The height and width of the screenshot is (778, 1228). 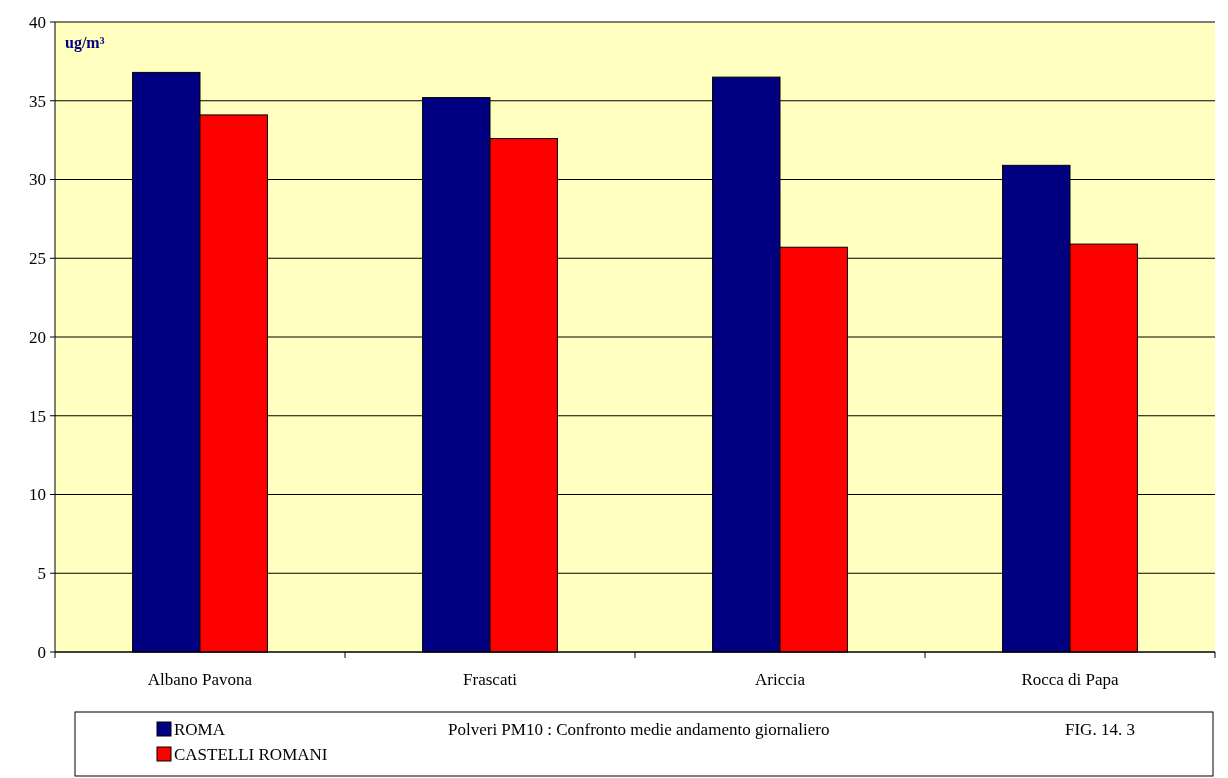 What do you see at coordinates (37, 337) in the screenshot?
I see `y-tick-label: 20` at bounding box center [37, 337].